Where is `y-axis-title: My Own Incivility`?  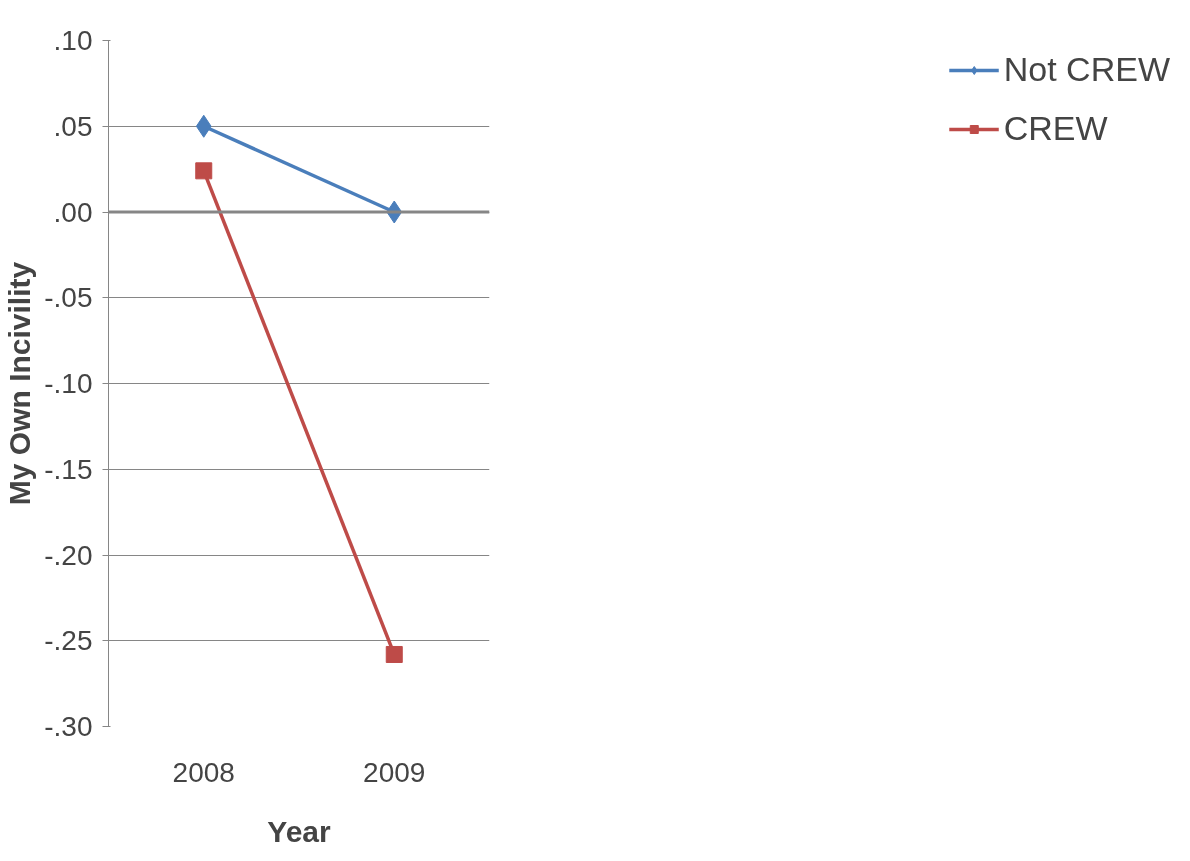 y-axis-title: My Own Incivility is located at coordinates (20, 383).